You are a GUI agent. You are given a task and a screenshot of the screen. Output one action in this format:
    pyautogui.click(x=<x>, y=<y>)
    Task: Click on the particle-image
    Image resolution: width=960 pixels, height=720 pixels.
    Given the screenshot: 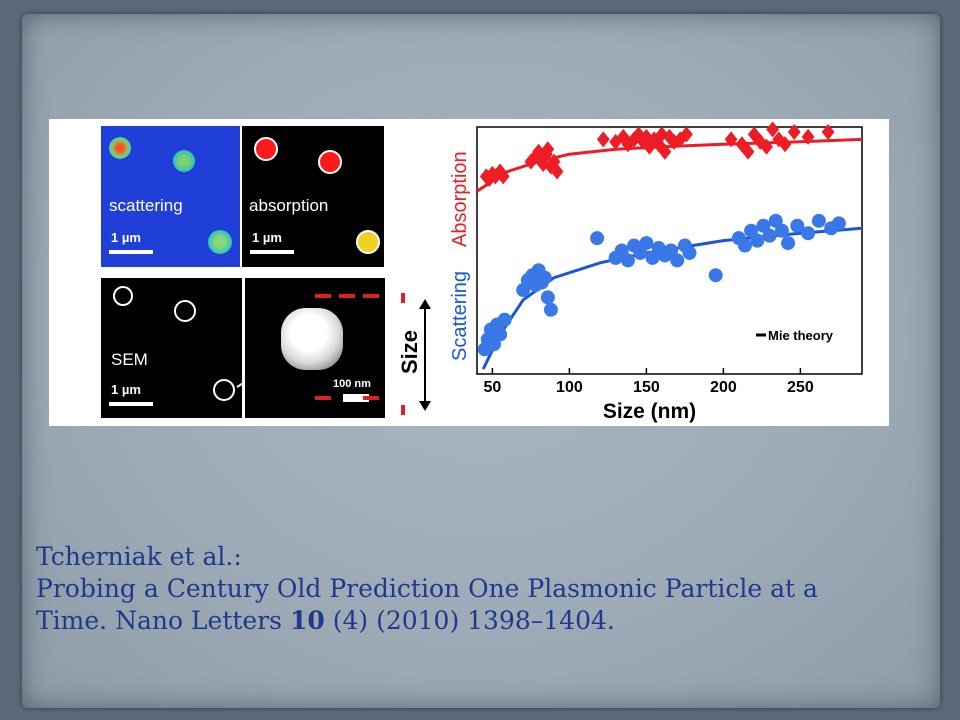 What is the action you would take?
    pyautogui.click(x=312, y=339)
    